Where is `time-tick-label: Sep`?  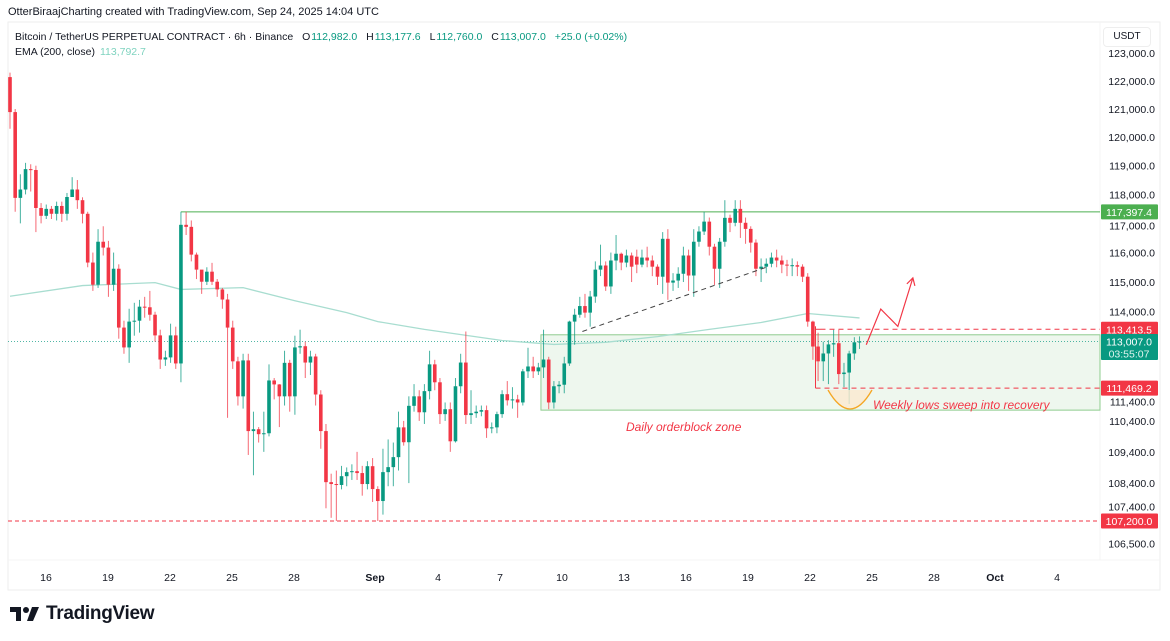 time-tick-label: Sep is located at coordinates (374, 578).